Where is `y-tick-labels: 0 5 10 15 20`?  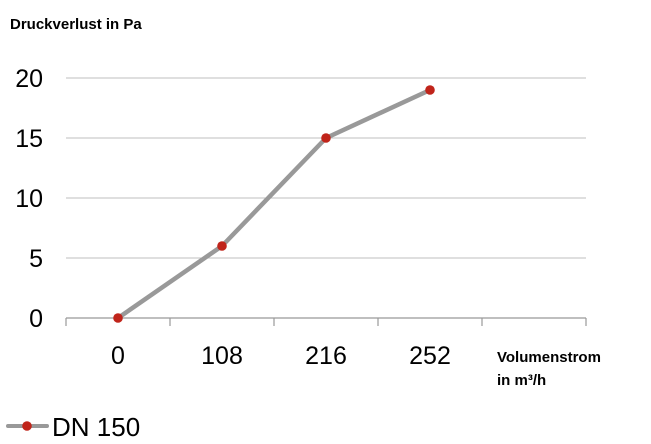 y-tick-labels: 0 5 10 15 20 is located at coordinates (29, 199).